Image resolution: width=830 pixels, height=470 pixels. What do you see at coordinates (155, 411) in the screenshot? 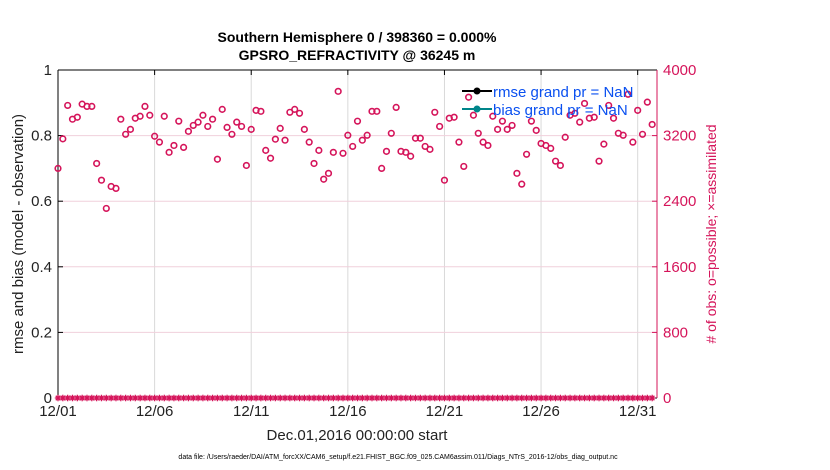
I see `x-tick-label: 12/06` at bounding box center [155, 411].